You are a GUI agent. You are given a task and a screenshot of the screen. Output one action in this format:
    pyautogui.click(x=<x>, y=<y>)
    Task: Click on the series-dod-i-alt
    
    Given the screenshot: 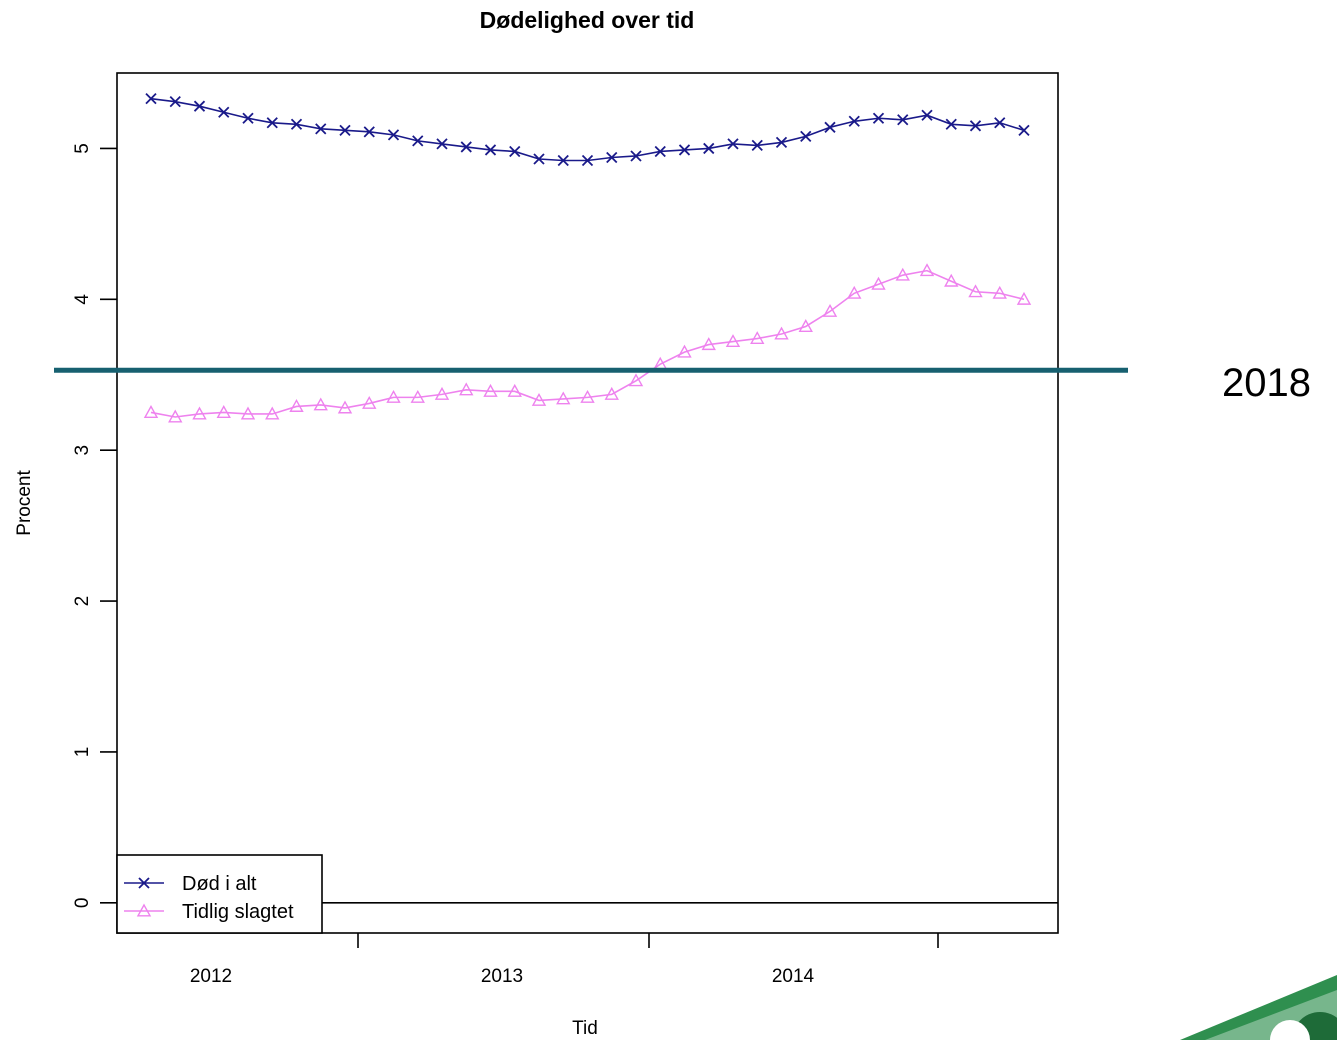 What is the action you would take?
    pyautogui.click(x=587, y=130)
    